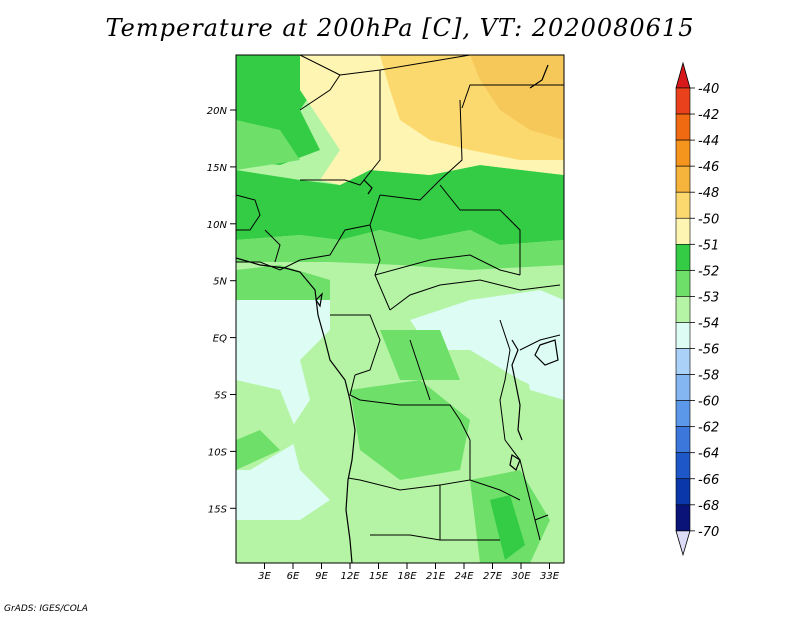 Image resolution: width=800 pixels, height=618 pixels. Describe the element at coordinates (708, 402) in the screenshot. I see `colorbar-label: -60` at that location.